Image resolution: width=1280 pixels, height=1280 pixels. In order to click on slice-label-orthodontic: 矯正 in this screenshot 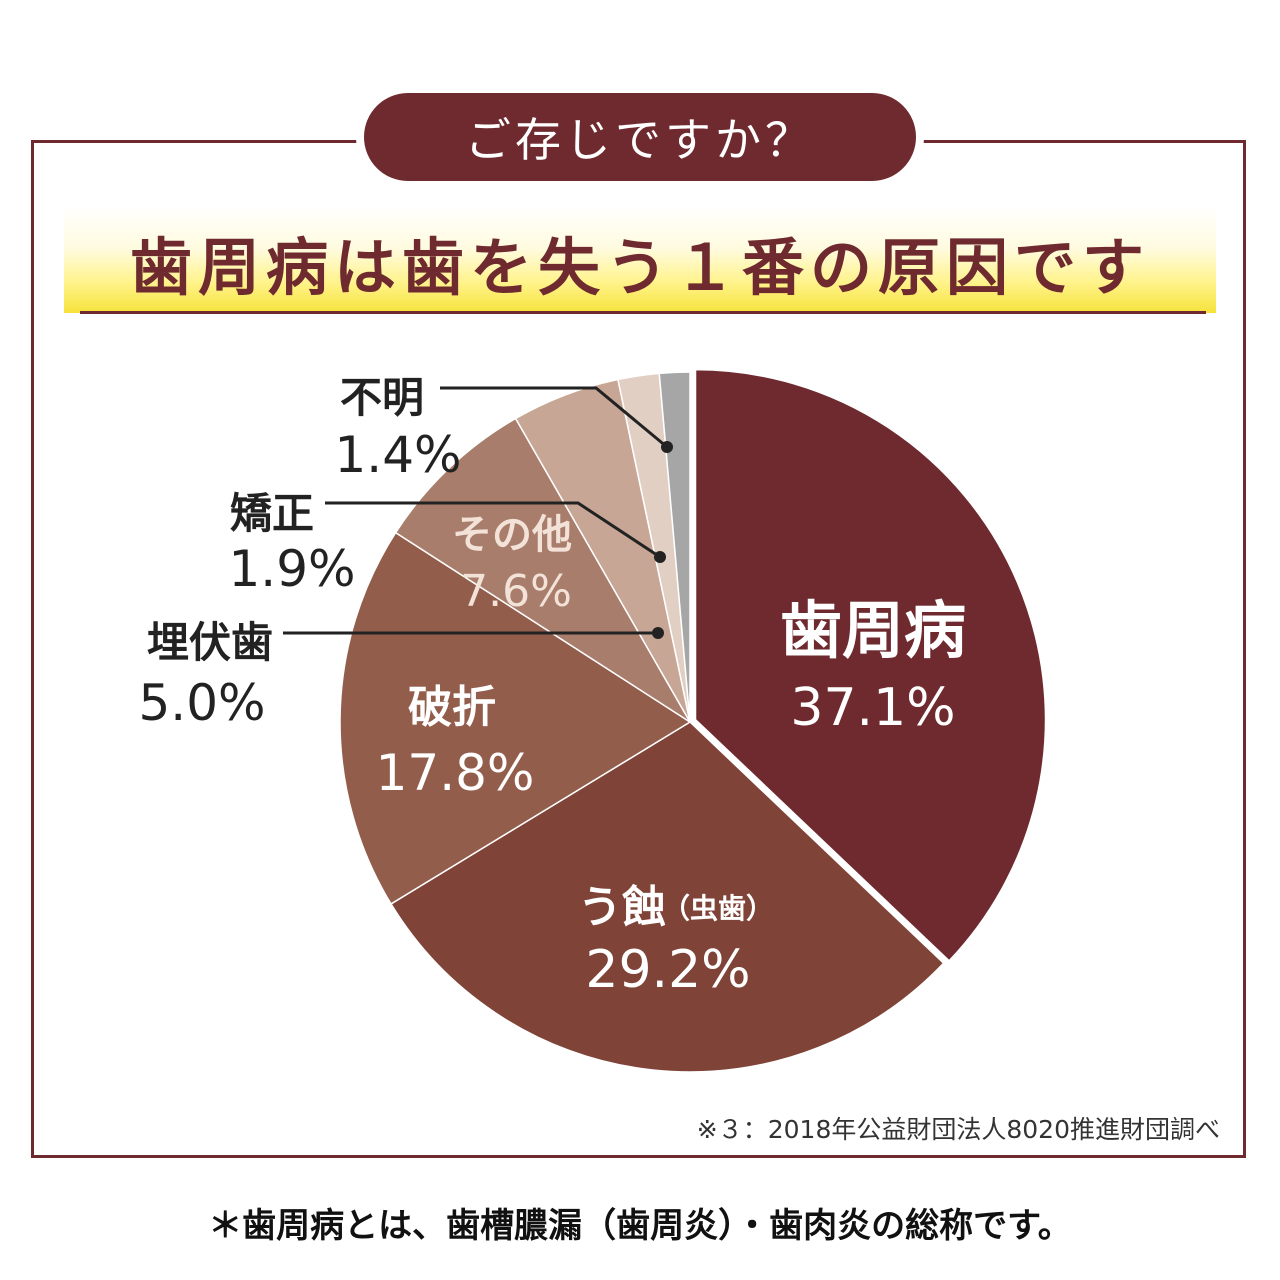, I will do `click(272, 513)`.